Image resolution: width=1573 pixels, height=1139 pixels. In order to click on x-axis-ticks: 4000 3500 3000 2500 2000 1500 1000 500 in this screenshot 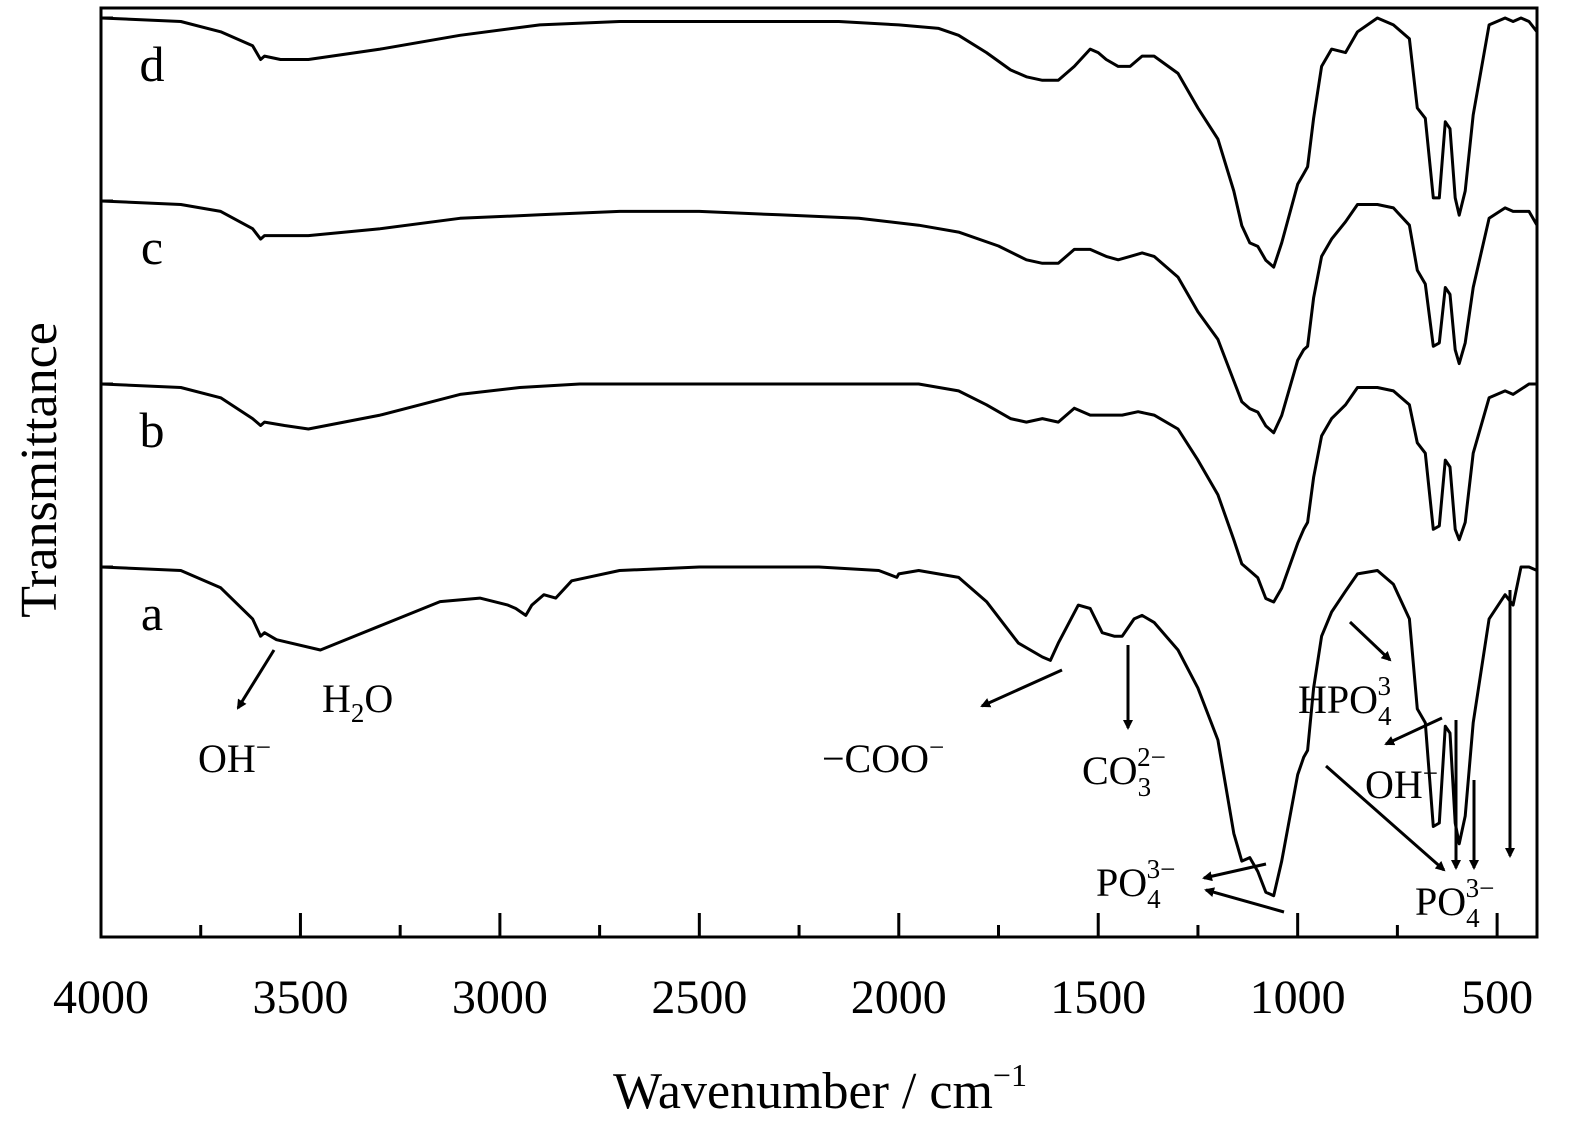, I will do `click(793, 968)`.